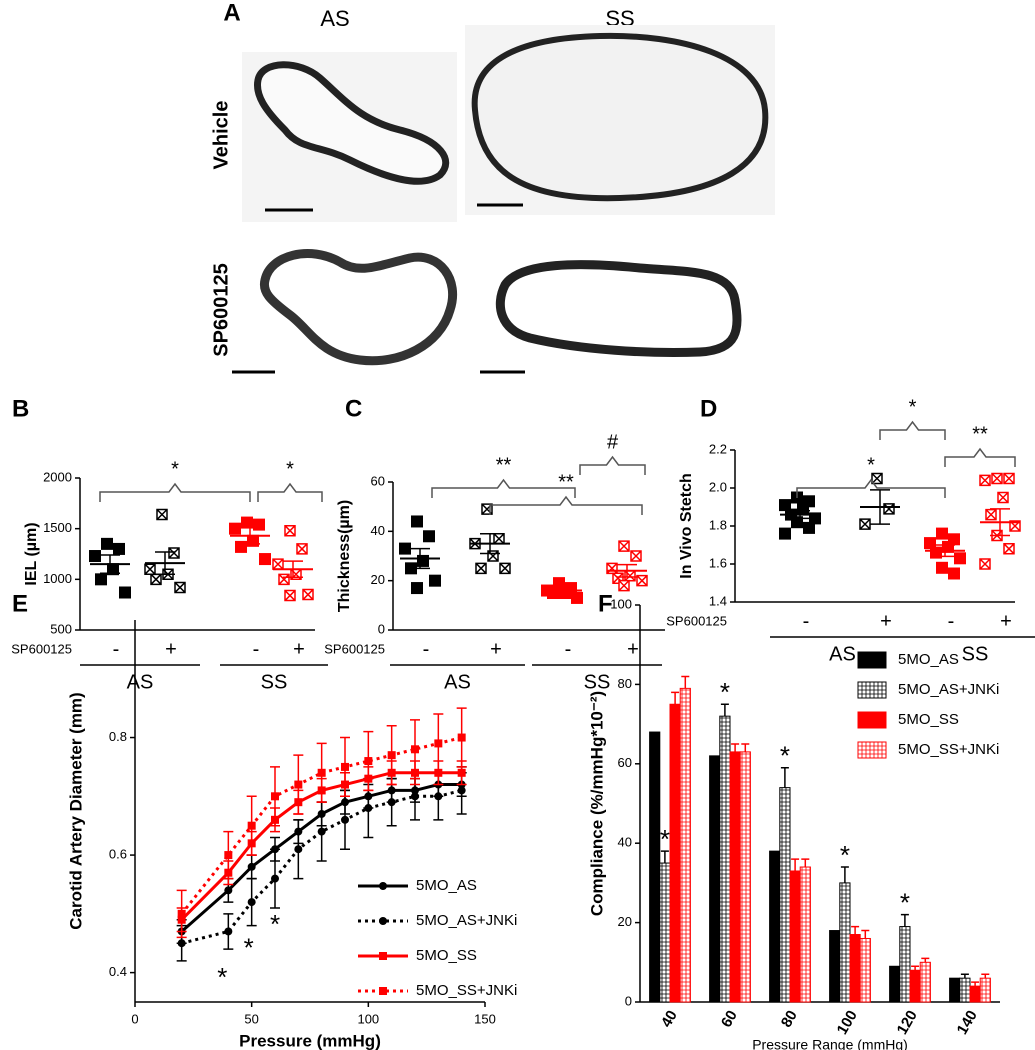 The width and height of the screenshot is (1035, 1050). What do you see at coordinates (980, 434) in the screenshot?
I see `significance-label: **` at bounding box center [980, 434].